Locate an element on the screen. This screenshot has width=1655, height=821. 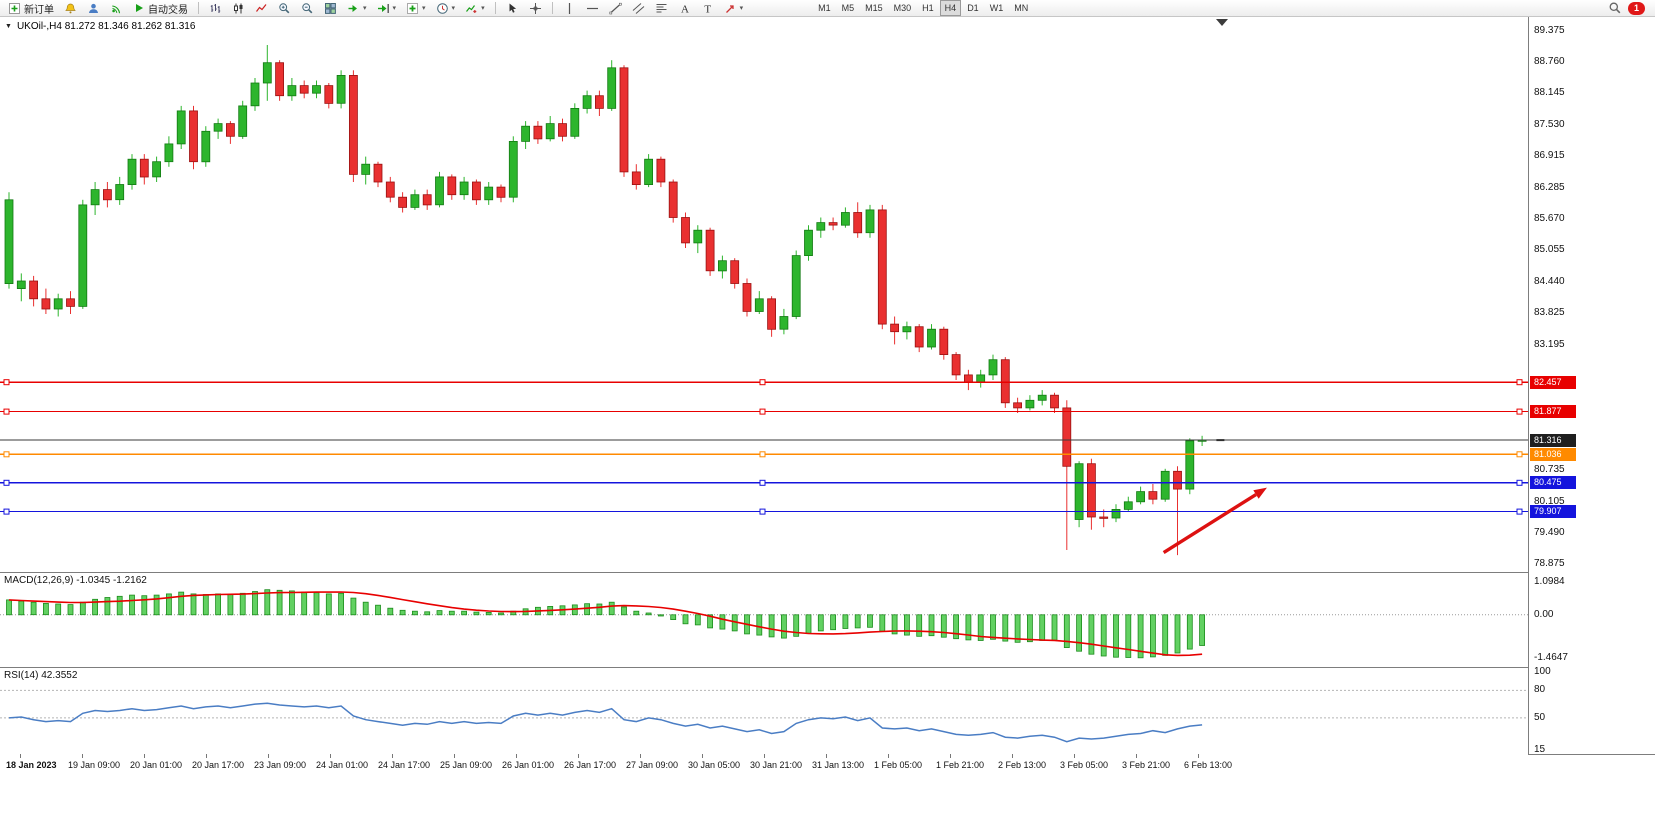
time-axis-label: 30 Jan 21:00 is located at coordinates (776, 765).